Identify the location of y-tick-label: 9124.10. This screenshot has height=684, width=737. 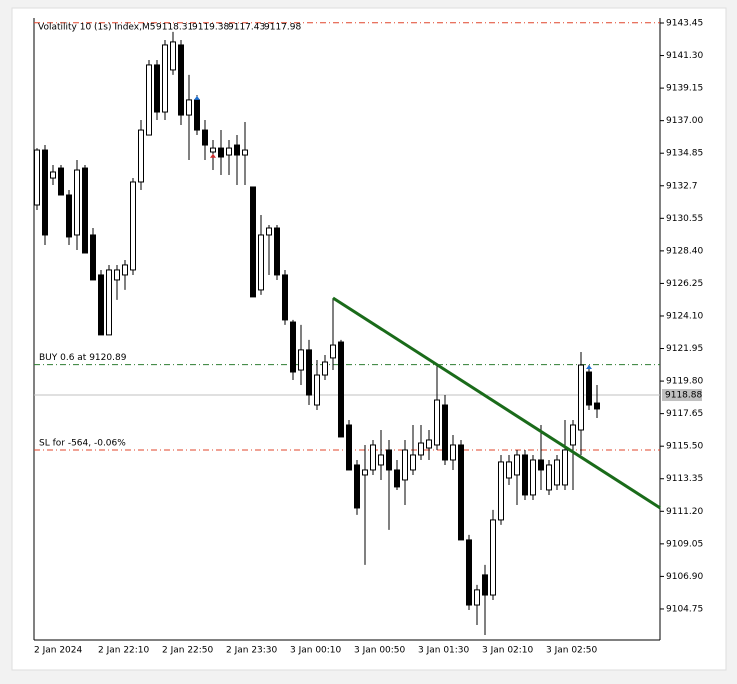
(684, 316).